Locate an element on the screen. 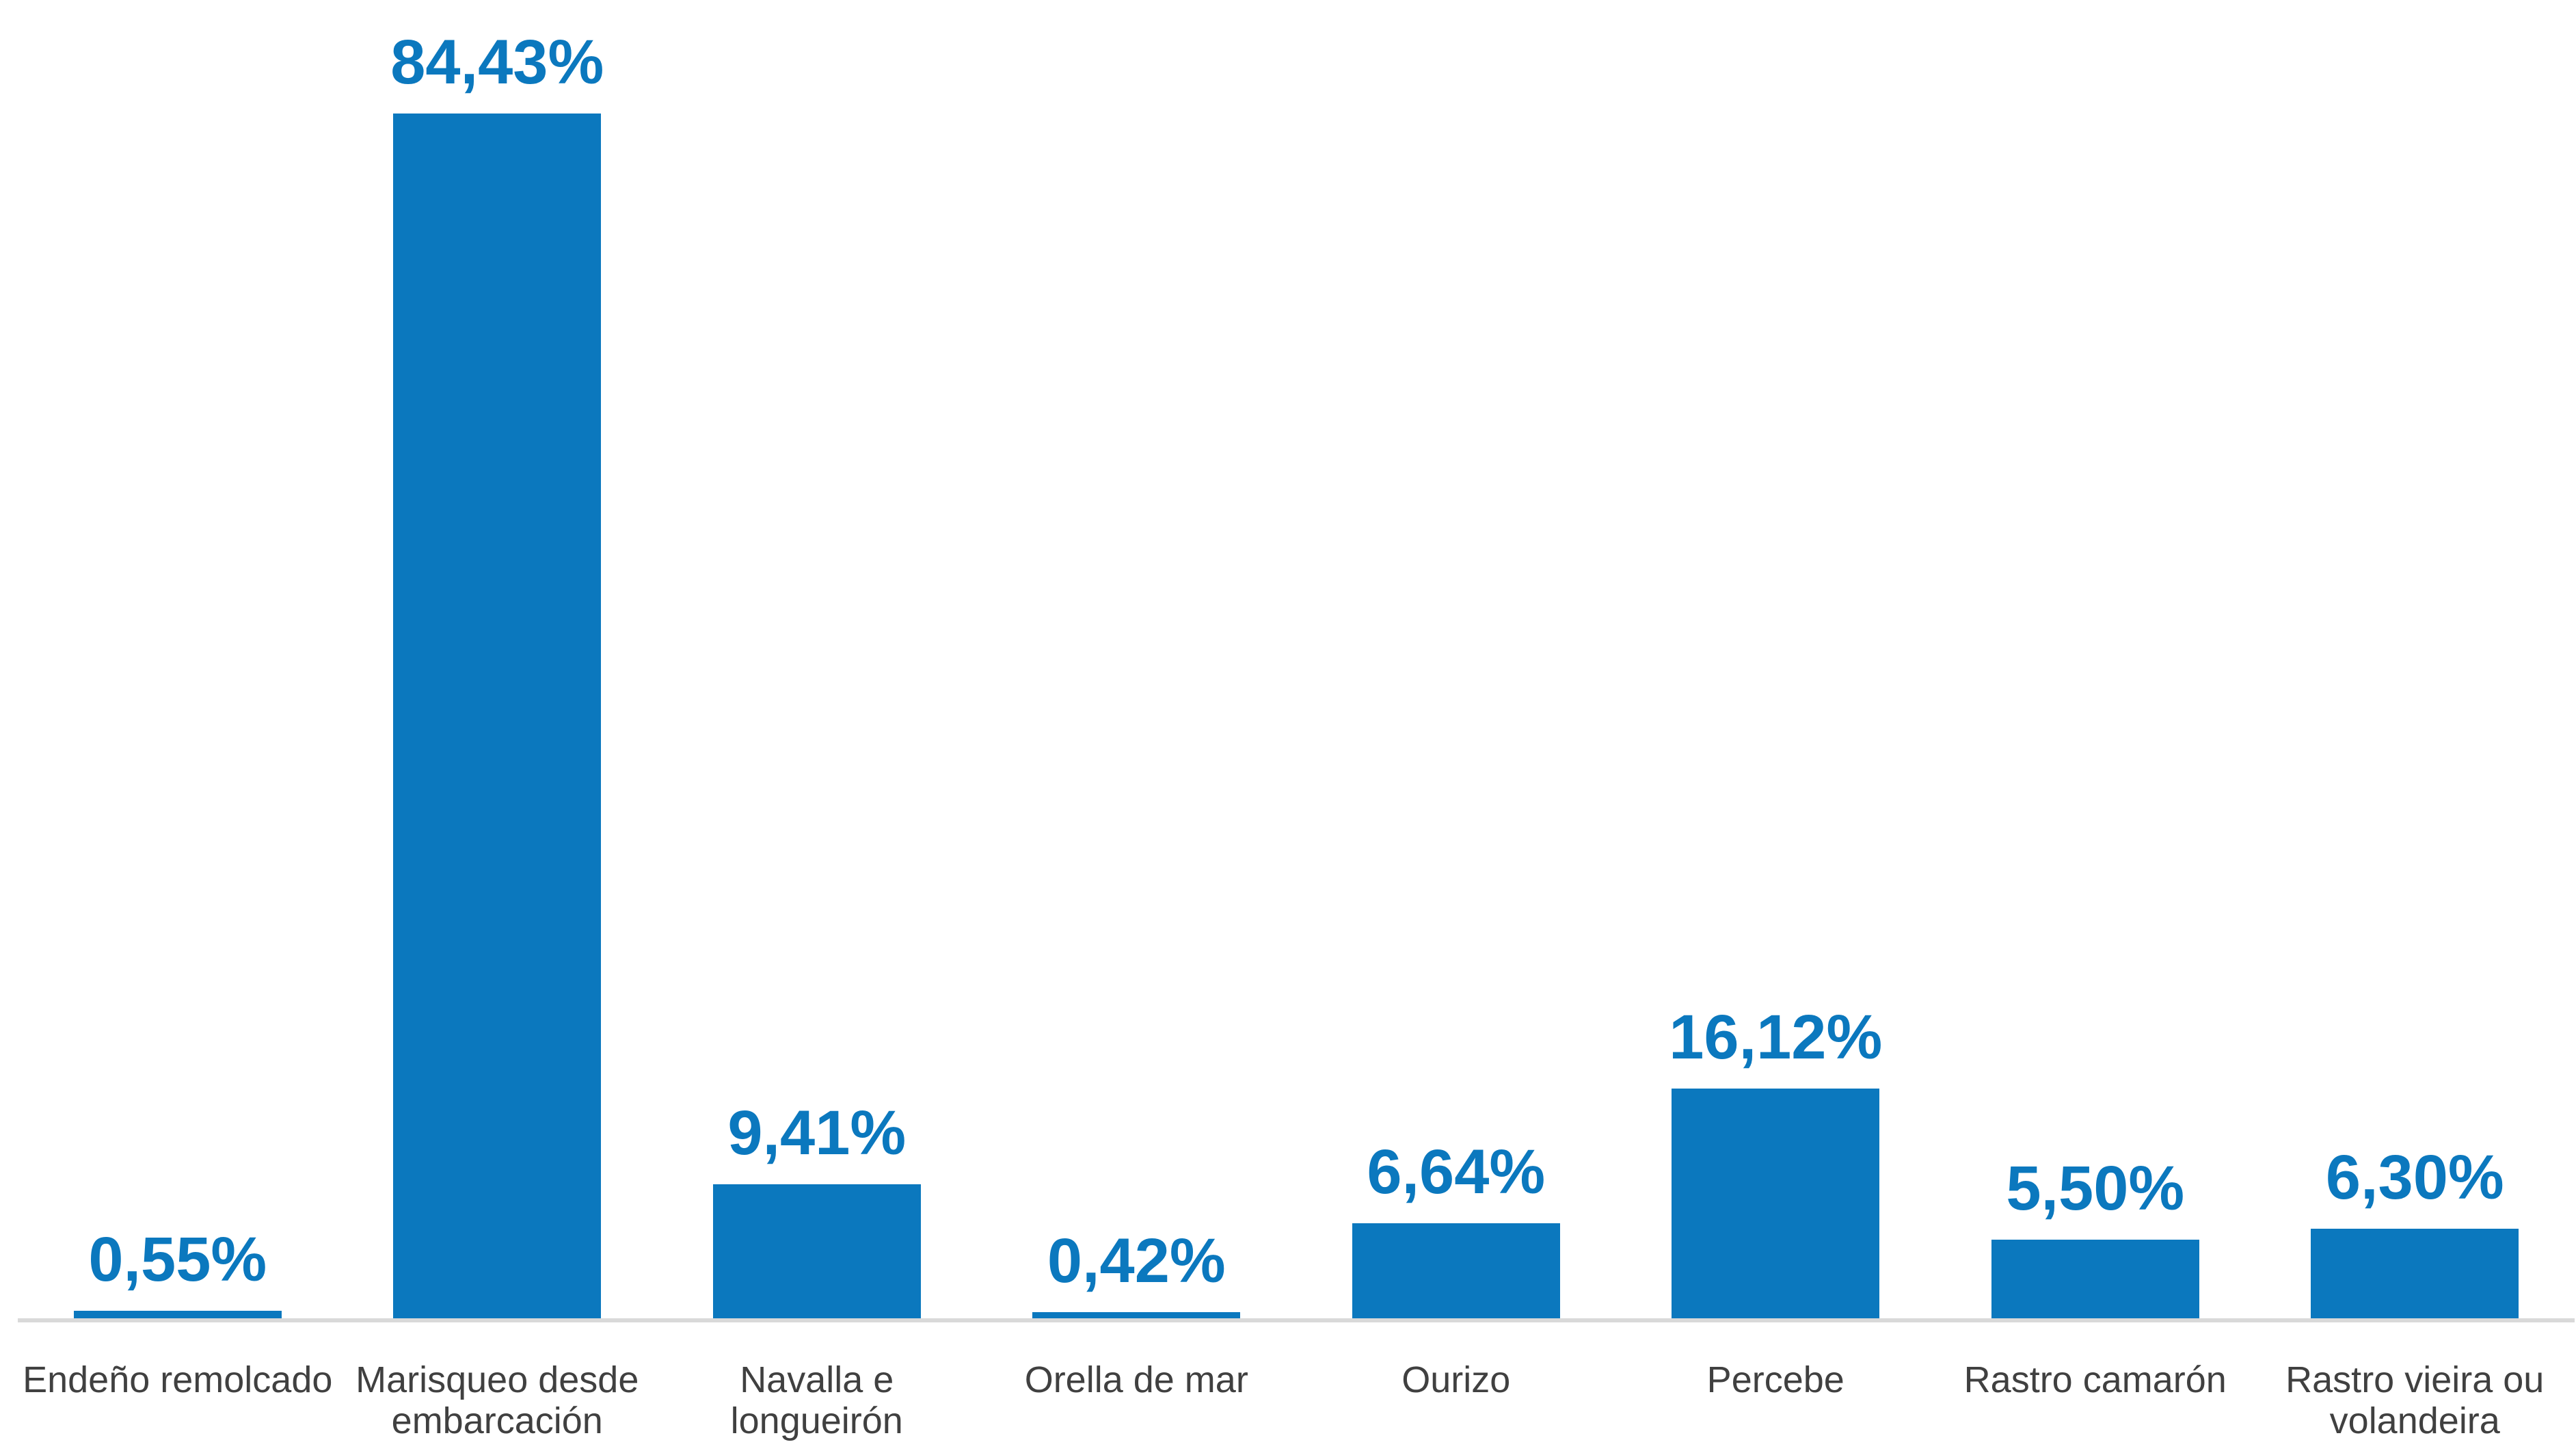 The height and width of the screenshot is (1453, 2576). bar-value-label: 0,42% is located at coordinates (1136, 1261).